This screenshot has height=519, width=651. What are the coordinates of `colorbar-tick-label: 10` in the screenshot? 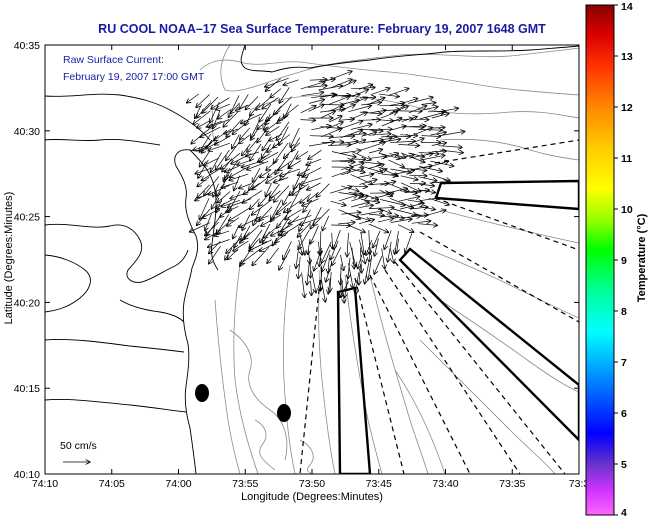 It's located at (627, 210).